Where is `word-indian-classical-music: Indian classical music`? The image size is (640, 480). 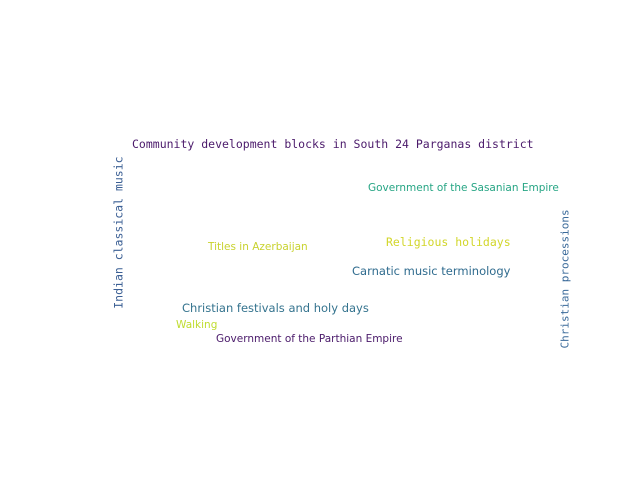 word-indian-classical-music: Indian classical music is located at coordinates (118, 232).